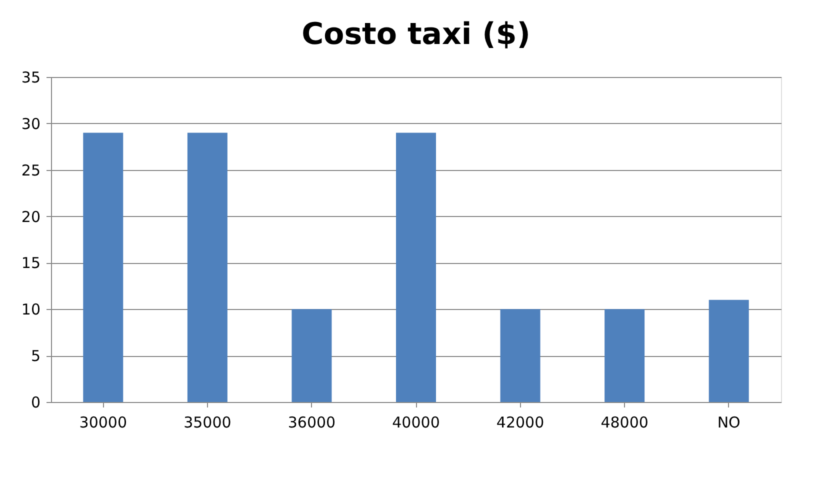  I want to click on x-tick-label: 30000, so click(103, 423).